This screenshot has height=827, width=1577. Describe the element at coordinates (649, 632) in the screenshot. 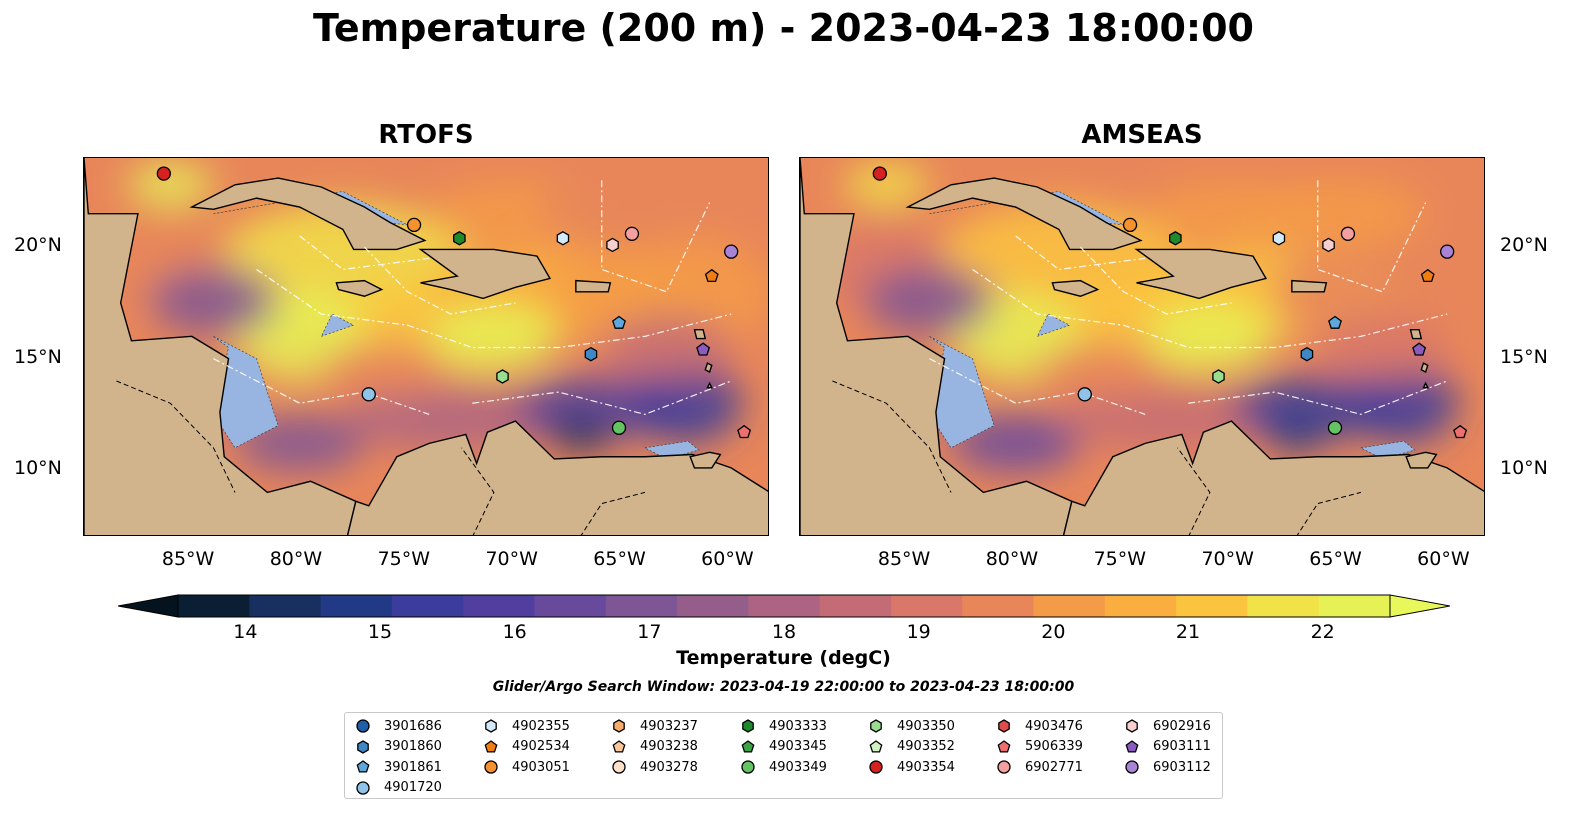

I see `colorbar-tick-label: 17` at that location.